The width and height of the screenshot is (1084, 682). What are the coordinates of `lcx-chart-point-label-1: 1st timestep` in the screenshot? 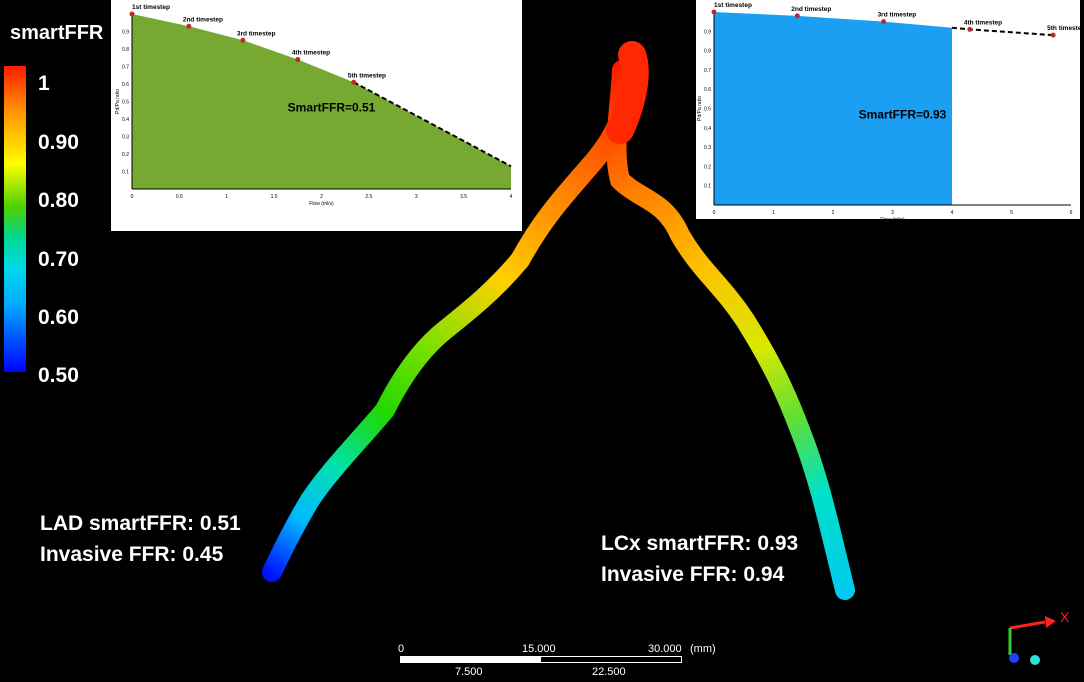 It's located at (733, 5).